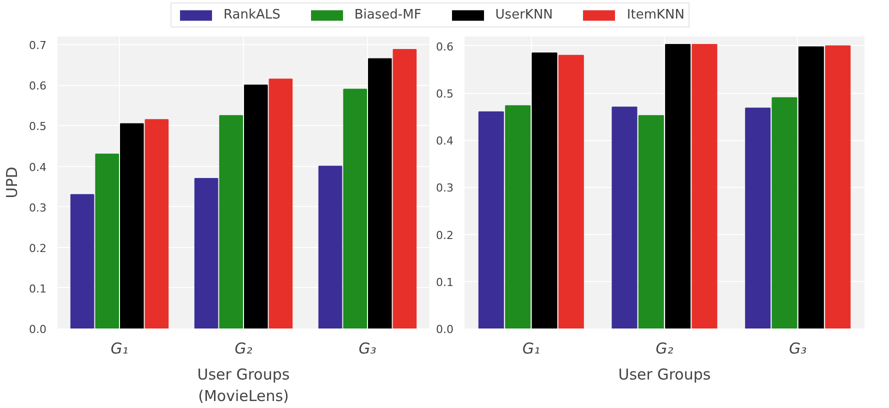  I want to click on legend-label: UserKNN, so click(524, 15).